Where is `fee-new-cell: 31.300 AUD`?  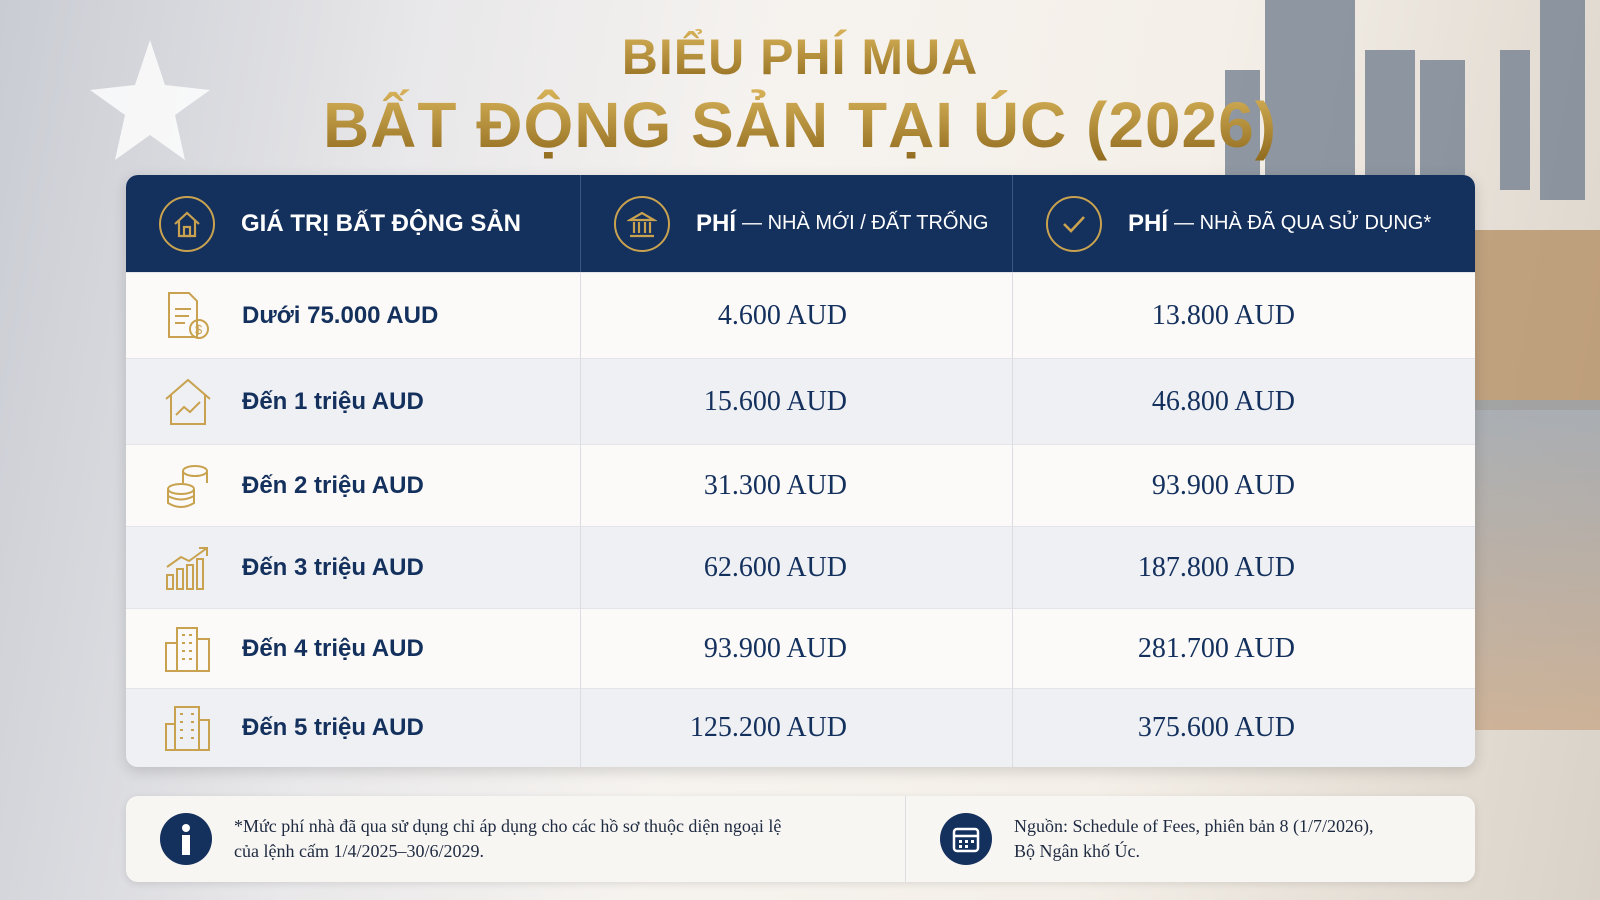 fee-new-cell: 31.300 AUD is located at coordinates (797, 485).